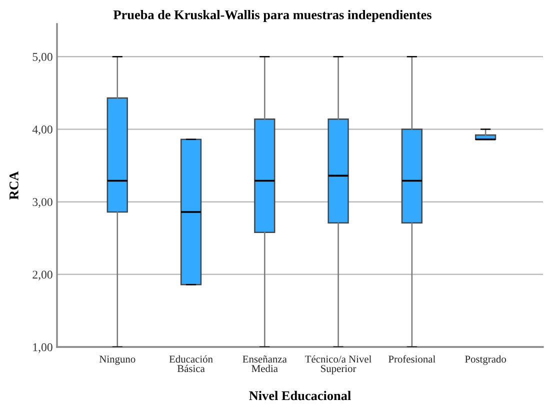  I want to click on x-tick-label: Técnico/a Nivel Superior, so click(338, 364).